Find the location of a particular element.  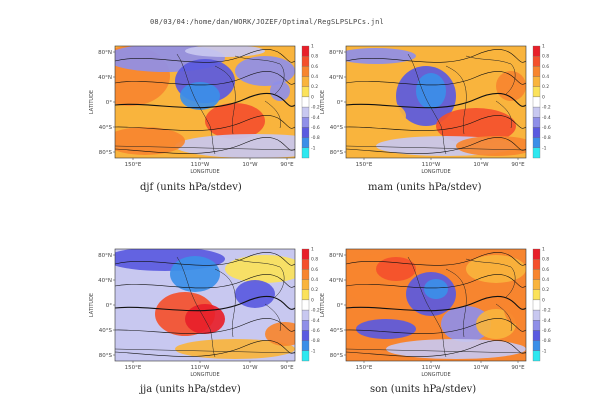

lat-tick-label: 40°N is located at coordinates (105, 78).